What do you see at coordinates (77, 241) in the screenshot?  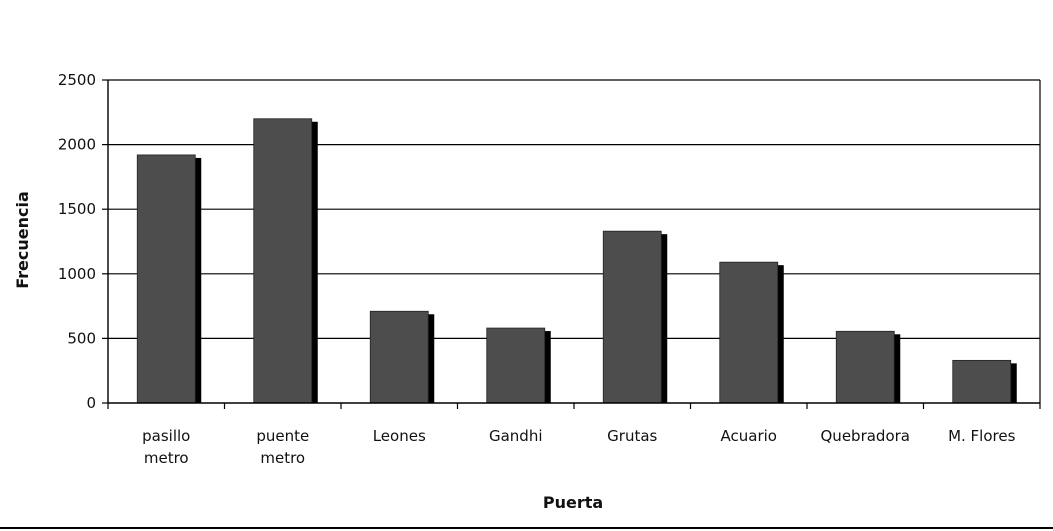 I see `y-tick-labels: 0 500 1000 1500 2000 2500` at bounding box center [77, 241].